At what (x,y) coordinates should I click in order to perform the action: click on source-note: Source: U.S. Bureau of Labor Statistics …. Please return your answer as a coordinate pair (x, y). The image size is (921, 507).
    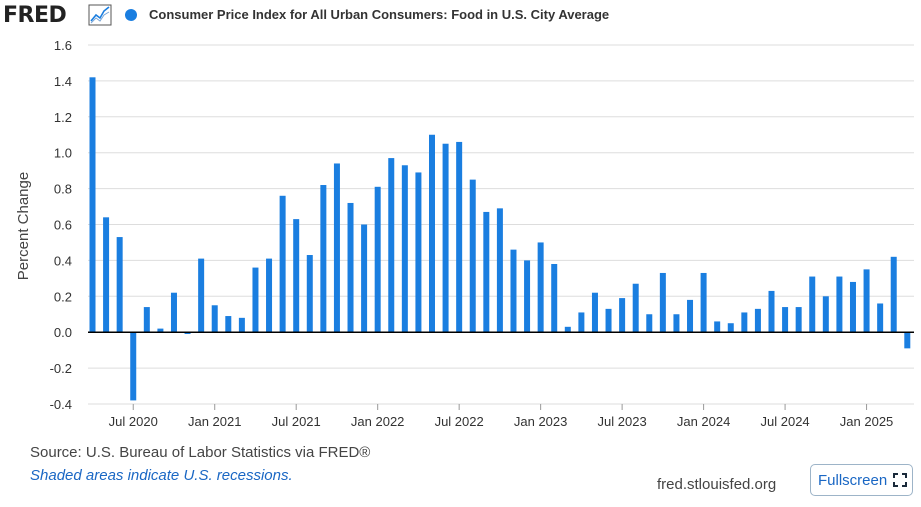
    Looking at the image, I should click on (200, 452).